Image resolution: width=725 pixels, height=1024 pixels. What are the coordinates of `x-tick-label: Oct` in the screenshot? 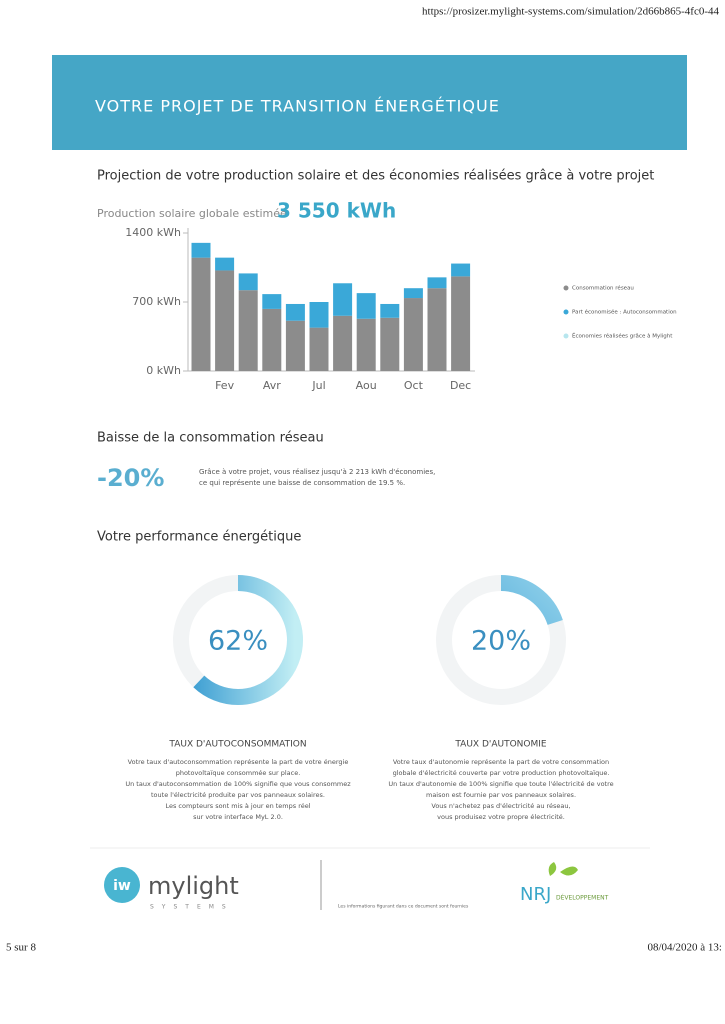 It's located at (414, 385).